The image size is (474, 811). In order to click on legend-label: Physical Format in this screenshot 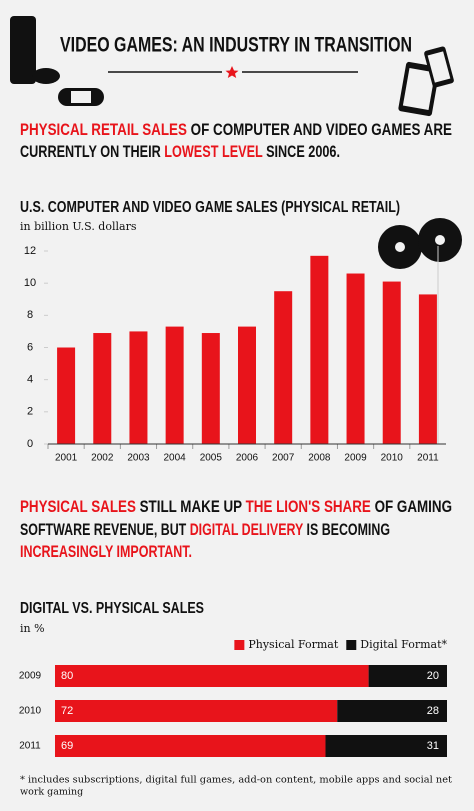, I will do `click(293, 644)`.